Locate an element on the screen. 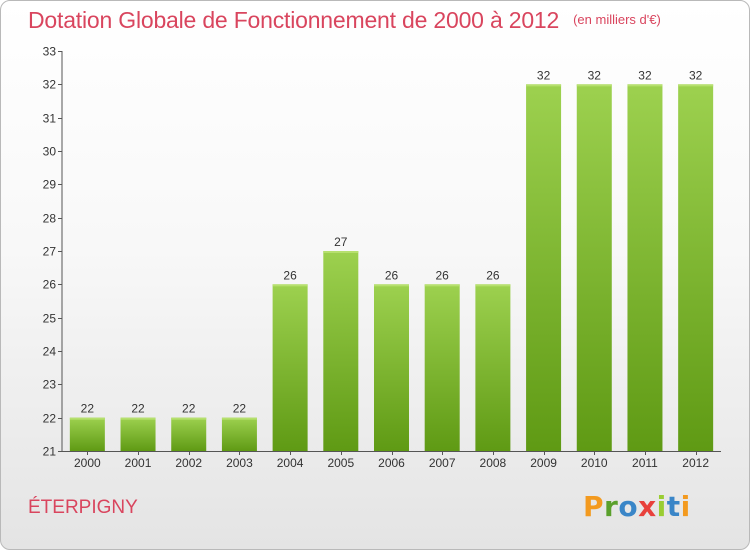 The image size is (750, 550). y-tick-label: 25 is located at coordinates (50, 319).